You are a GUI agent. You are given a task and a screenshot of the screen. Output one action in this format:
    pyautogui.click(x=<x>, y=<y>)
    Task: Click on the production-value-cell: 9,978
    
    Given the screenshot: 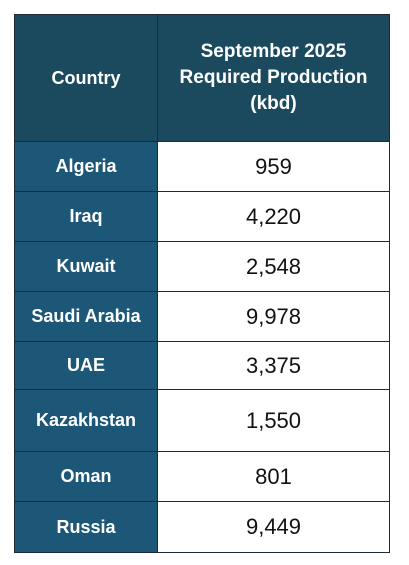 What is the action you would take?
    pyautogui.click(x=273, y=316)
    